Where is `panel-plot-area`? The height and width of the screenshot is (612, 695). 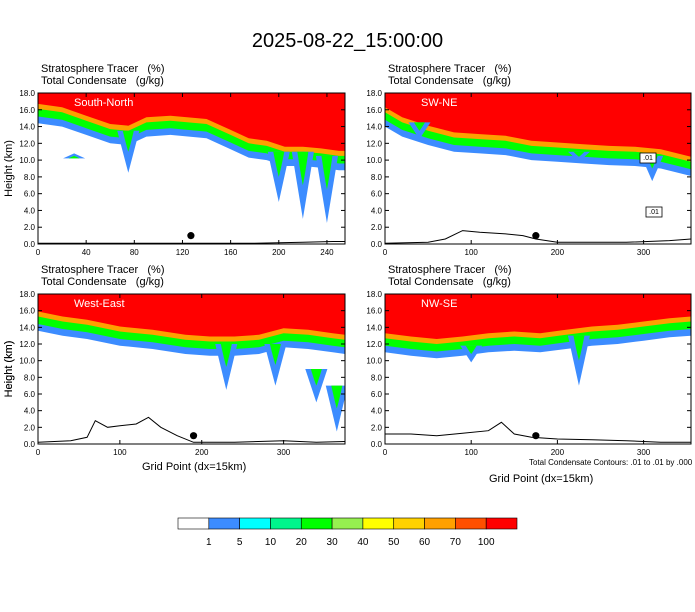 panel-plot-area is located at coordinates (538, 168).